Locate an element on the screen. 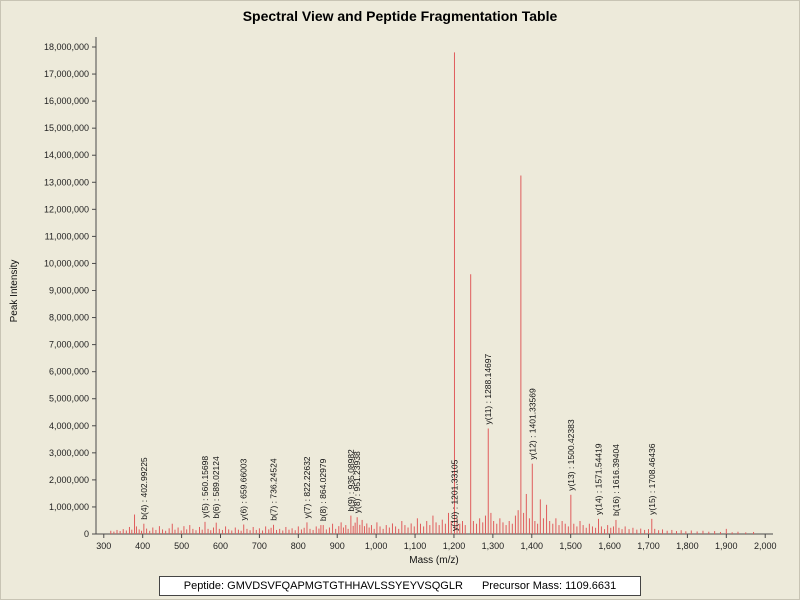 Image resolution: width=800 pixels, height=600 pixels. y-tick-label: 6,000,000 is located at coordinates (69, 372).